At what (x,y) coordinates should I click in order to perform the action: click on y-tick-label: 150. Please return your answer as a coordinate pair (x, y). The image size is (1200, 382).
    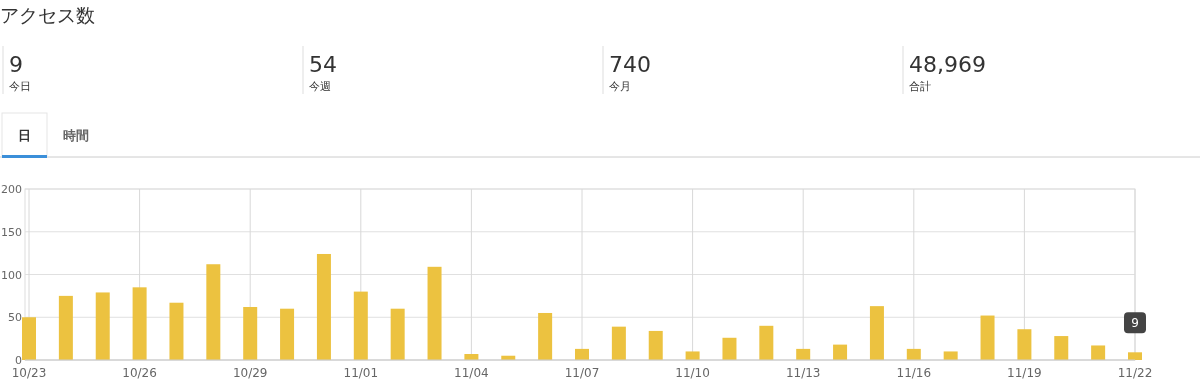
    Looking at the image, I should click on (11, 232).